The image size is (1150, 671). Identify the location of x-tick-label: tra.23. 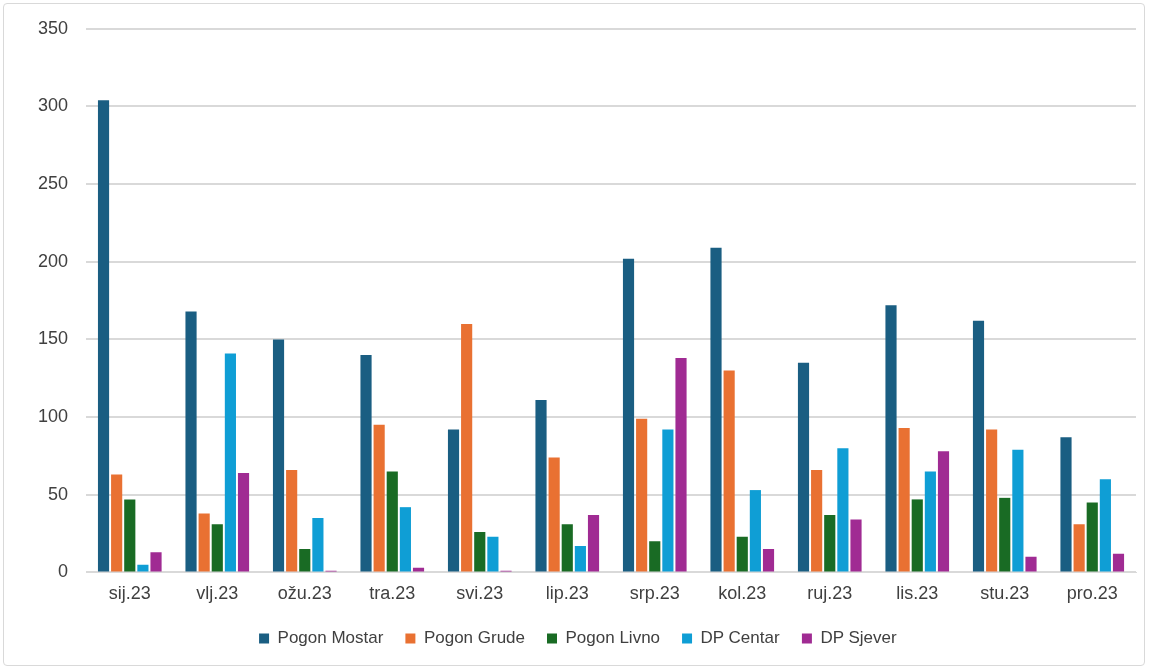
(392, 593).